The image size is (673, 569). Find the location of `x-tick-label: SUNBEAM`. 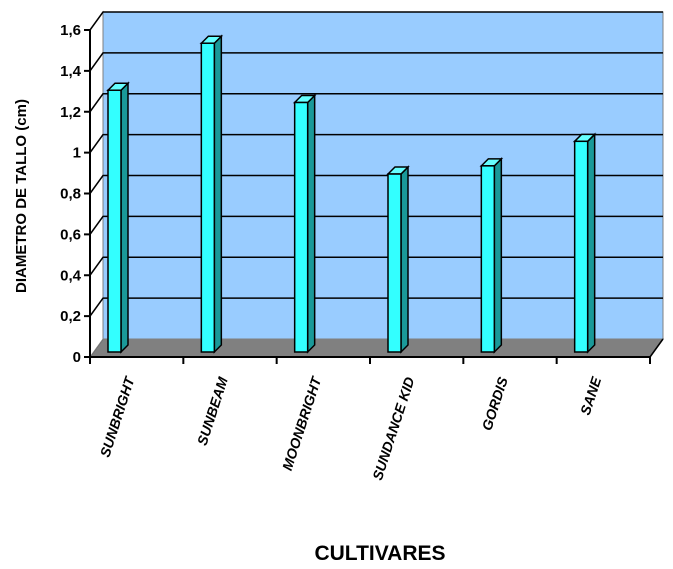

x-tick-label: SUNBEAM is located at coordinates (212, 411).